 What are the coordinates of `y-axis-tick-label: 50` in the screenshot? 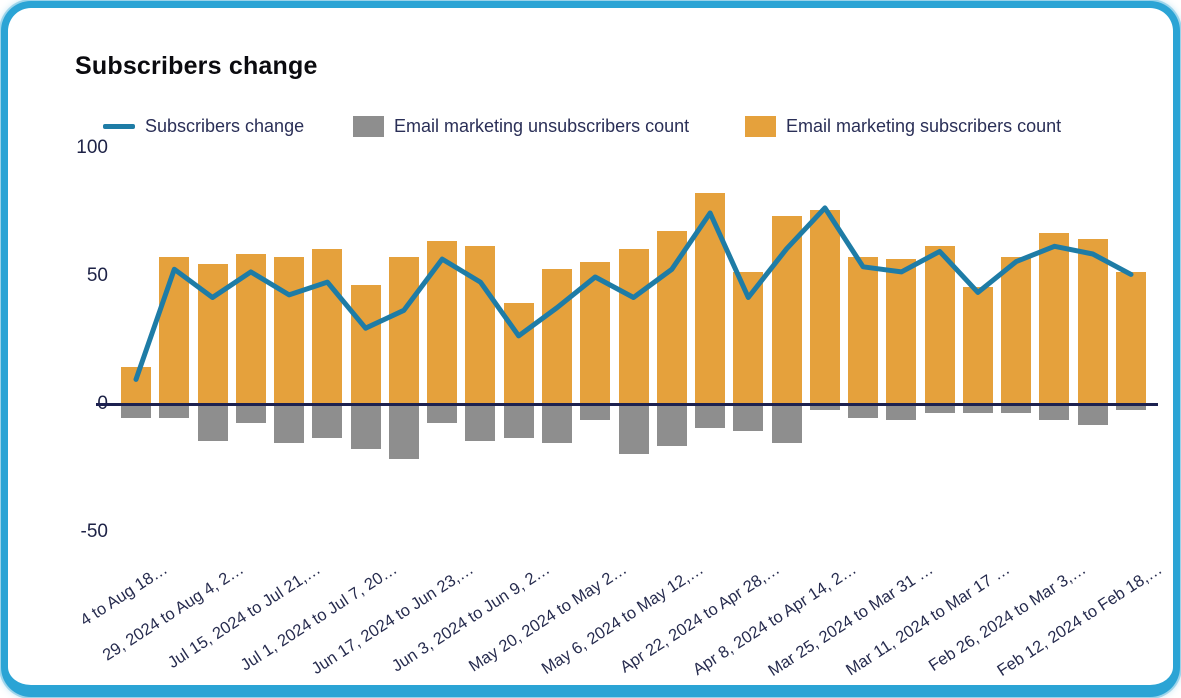 It's located at (97, 275).